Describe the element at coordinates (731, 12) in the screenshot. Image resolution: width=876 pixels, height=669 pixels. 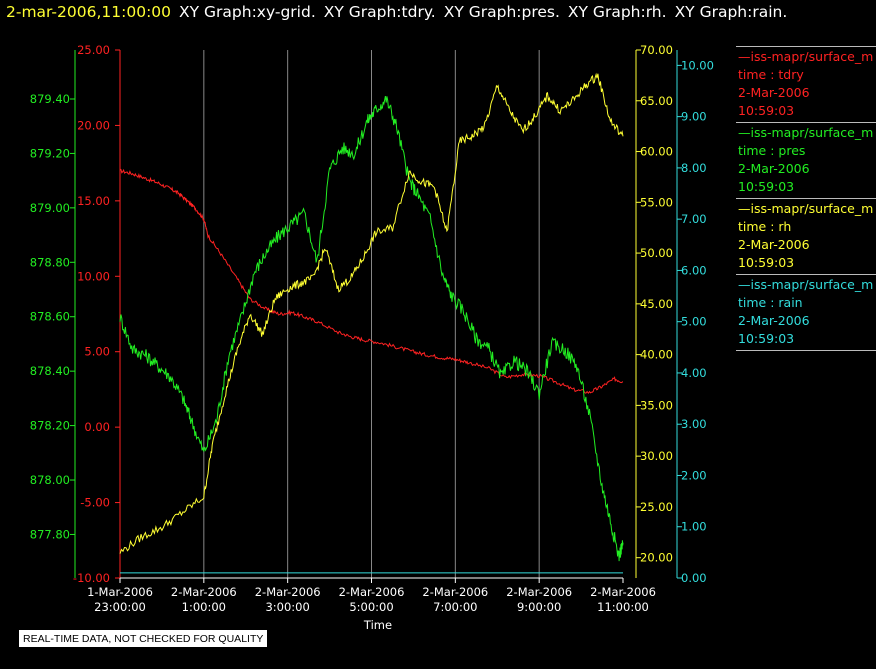
I see `graph-title-rain: XY Graph:rain.` at that location.